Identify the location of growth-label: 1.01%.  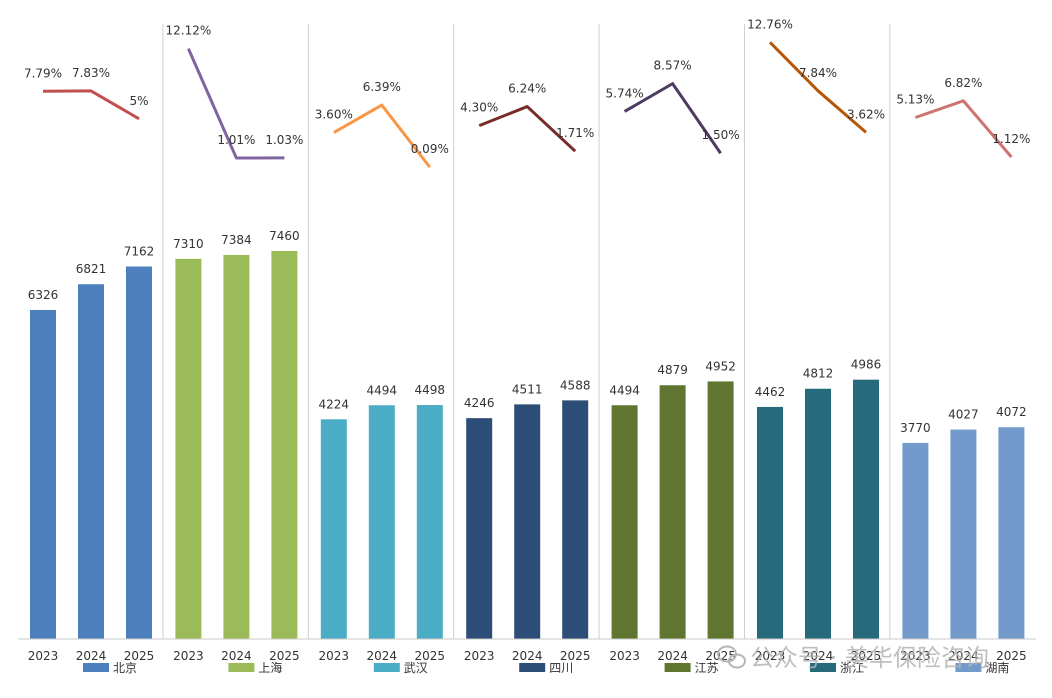
(236, 140).